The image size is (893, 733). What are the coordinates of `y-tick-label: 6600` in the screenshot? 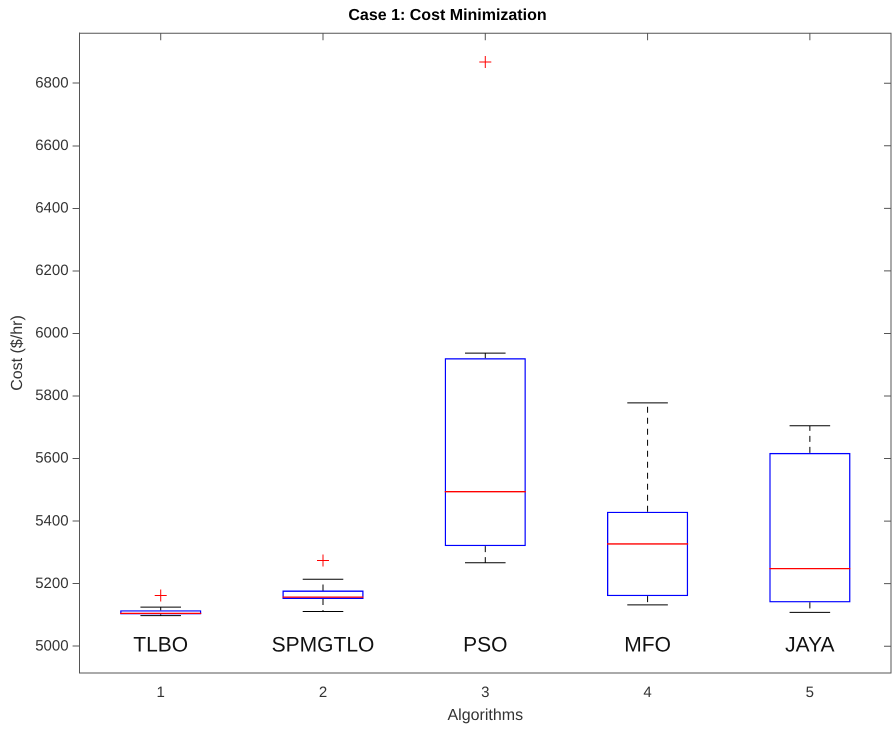 It's located at (52, 145).